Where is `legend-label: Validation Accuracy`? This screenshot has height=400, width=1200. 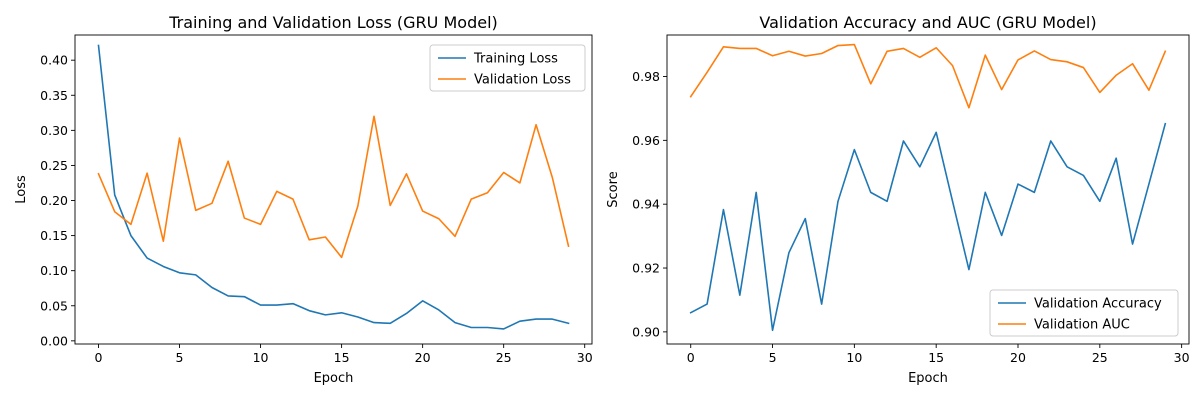
legend-label: Validation Accuracy is located at coordinates (1098, 304).